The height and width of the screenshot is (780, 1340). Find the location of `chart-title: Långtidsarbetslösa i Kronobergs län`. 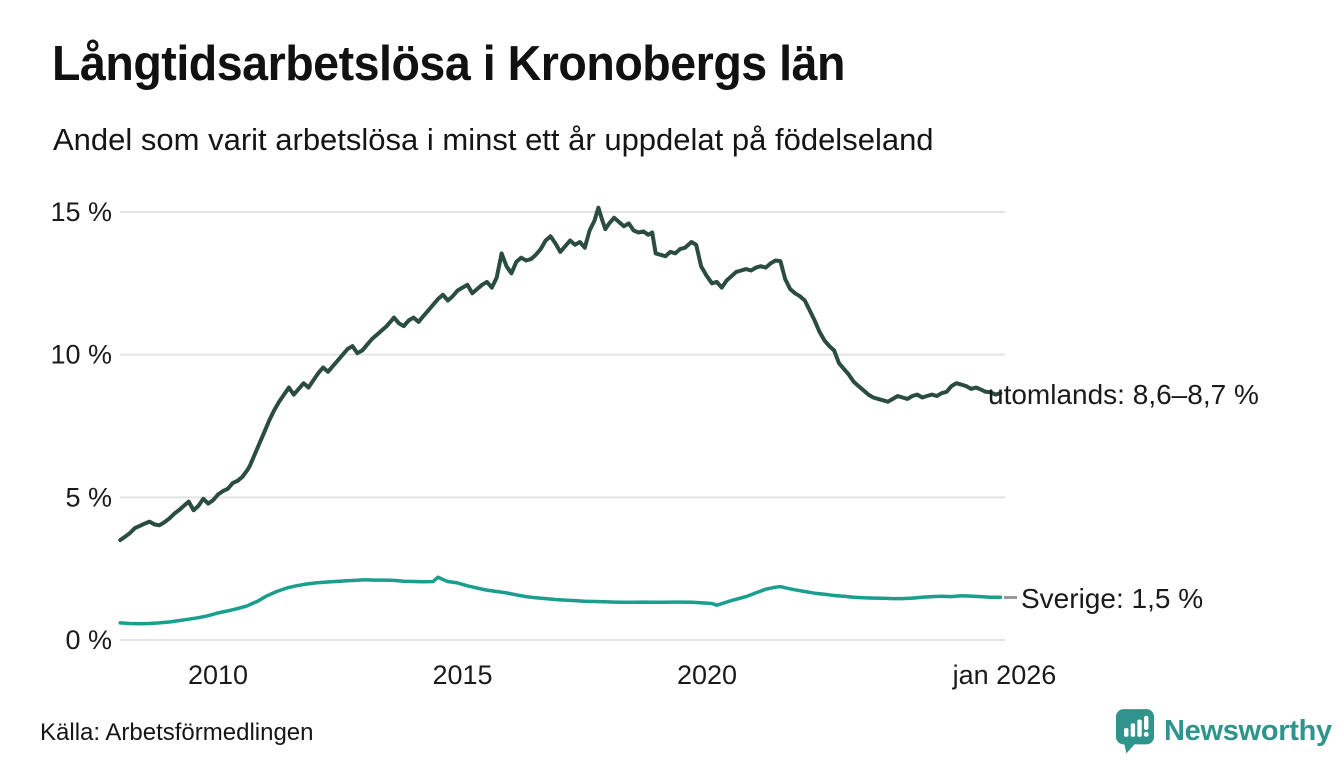

chart-title: Långtidsarbetslösa i Kronobergs län is located at coordinates (448, 64).